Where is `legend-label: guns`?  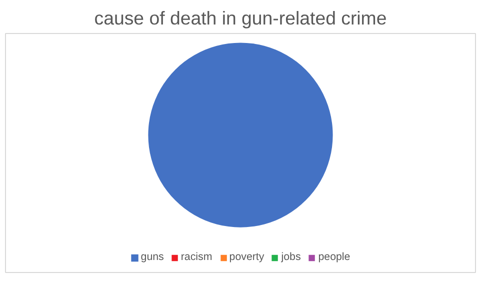
legend-label: guns is located at coordinates (152, 257).